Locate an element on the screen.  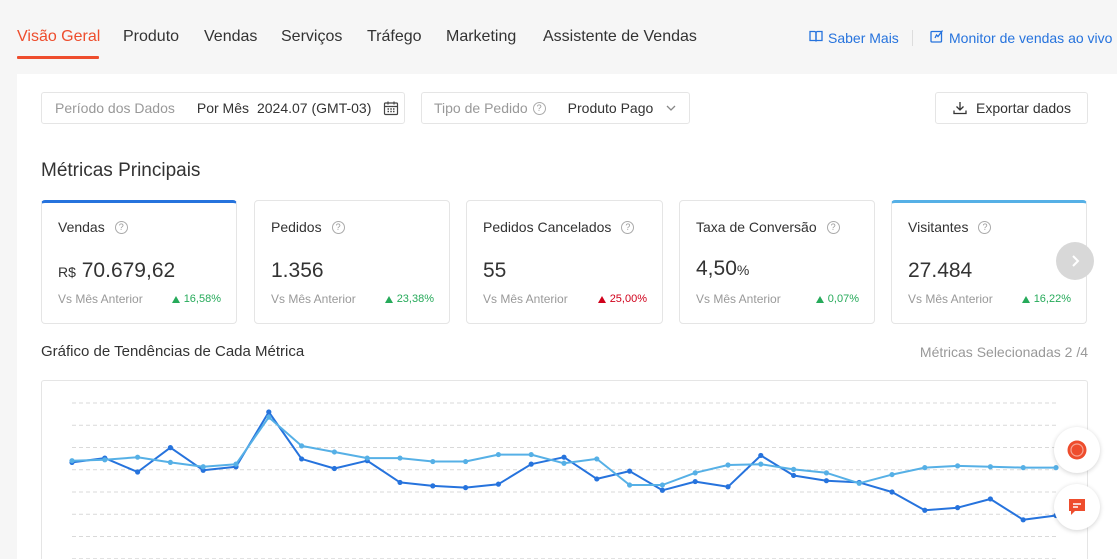
arrow-up-icon is located at coordinates (819, 299).